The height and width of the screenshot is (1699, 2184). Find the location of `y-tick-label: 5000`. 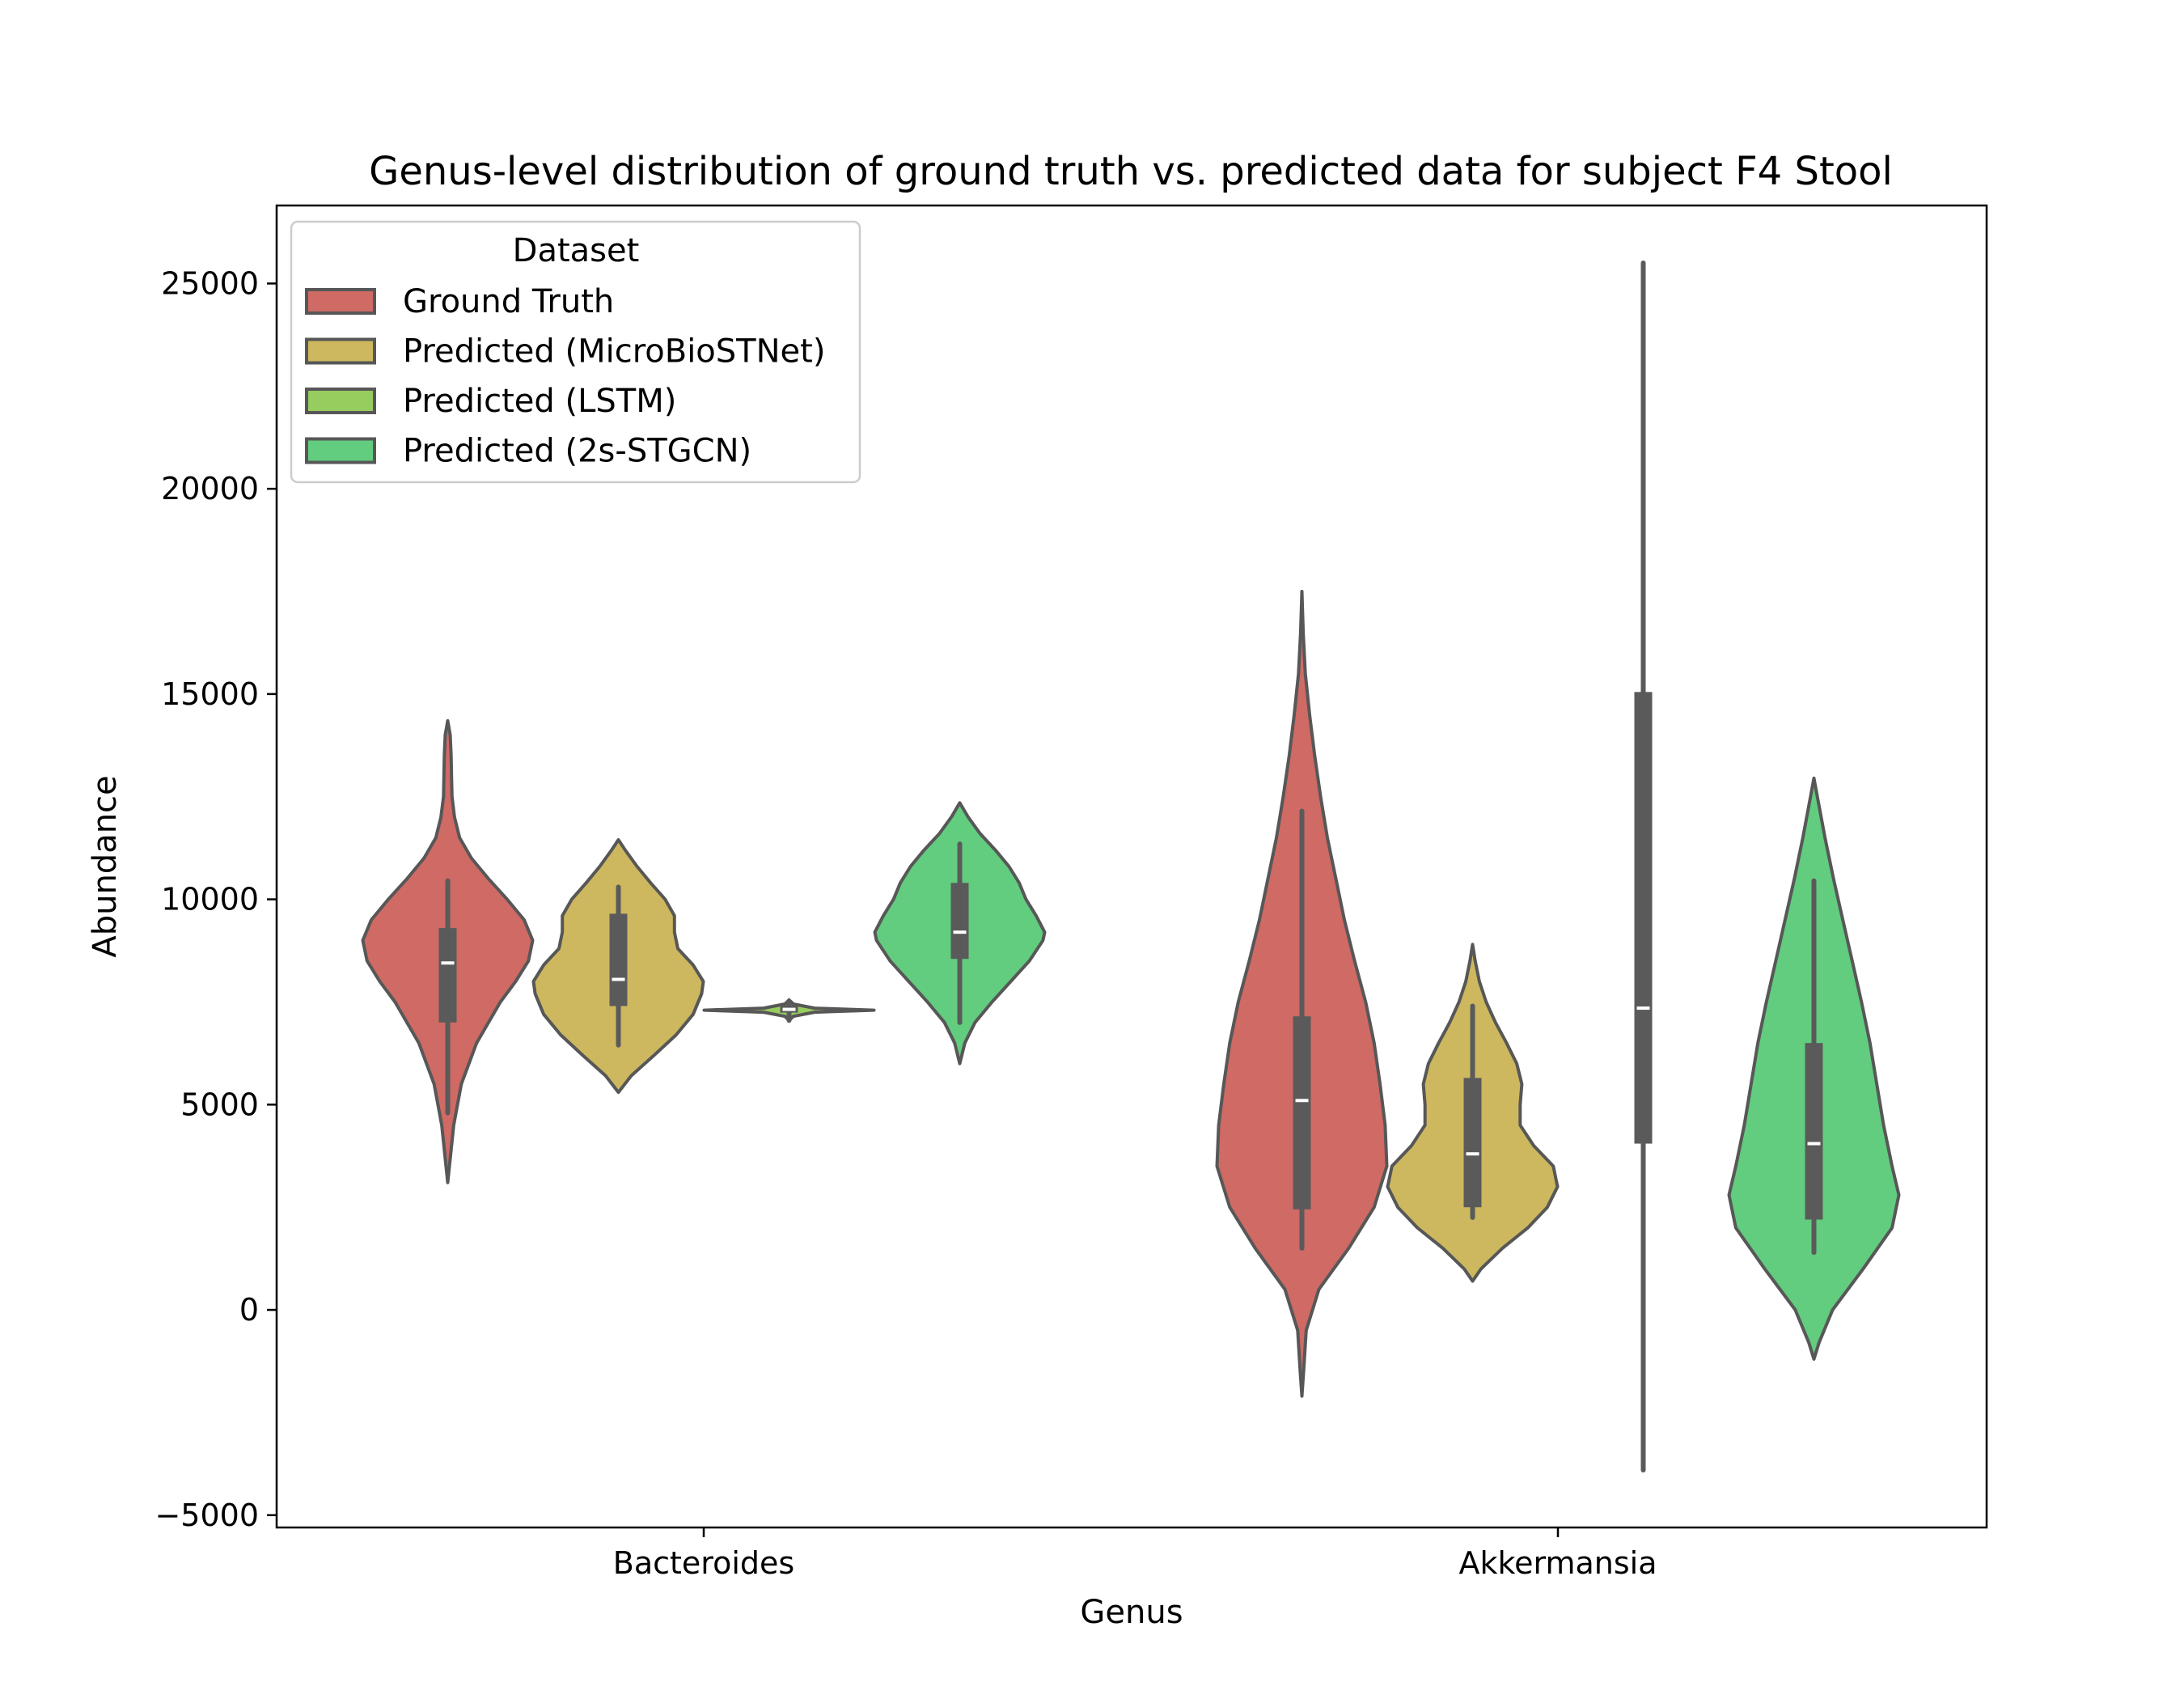

y-tick-label: 5000 is located at coordinates (219, 1104).